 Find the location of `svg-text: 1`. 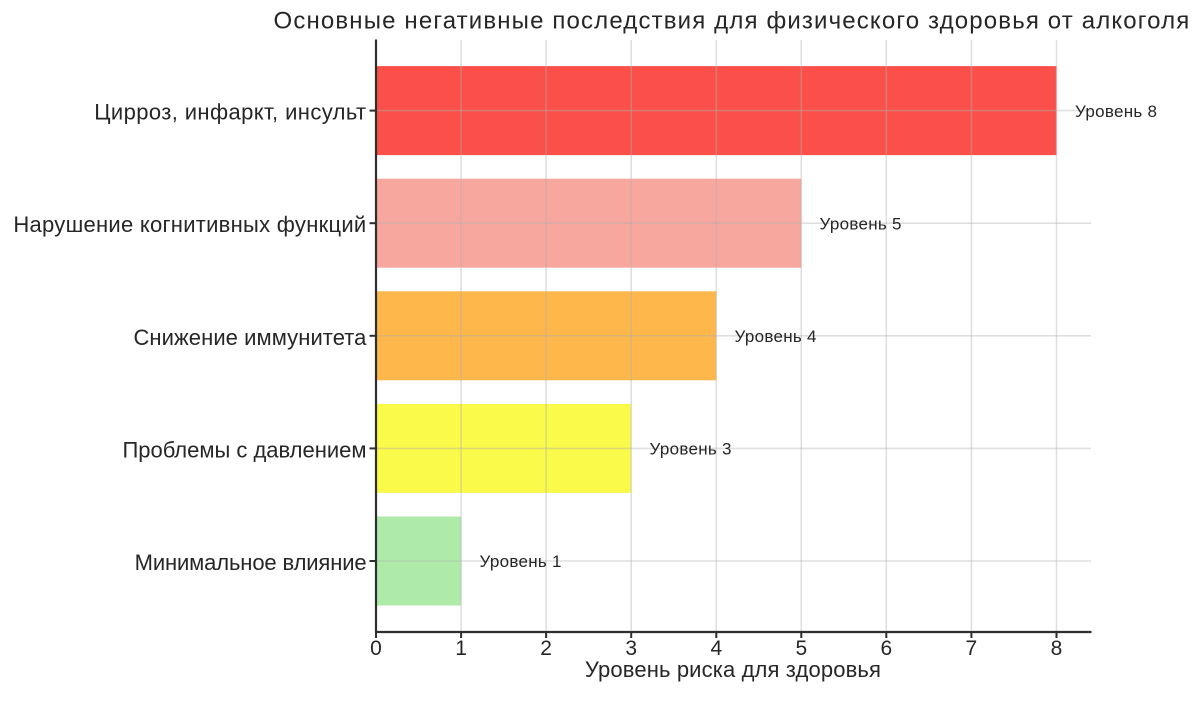

svg-text: 1 is located at coordinates (461, 648).